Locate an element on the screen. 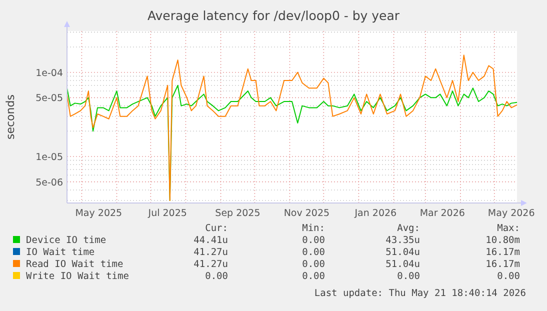 The width and height of the screenshot is (547, 311). text: Cur: is located at coordinates (216, 228).